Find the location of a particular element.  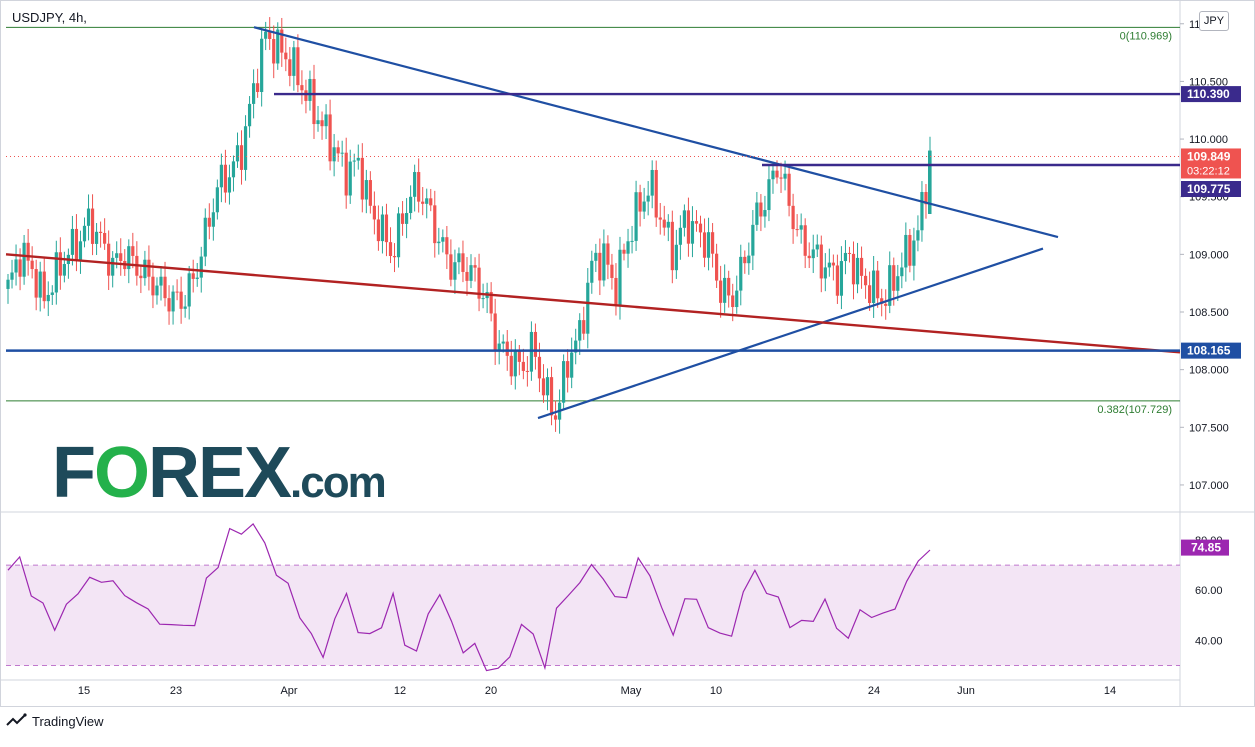

currency-unit-badge: JPY is located at coordinates (1214, 21).